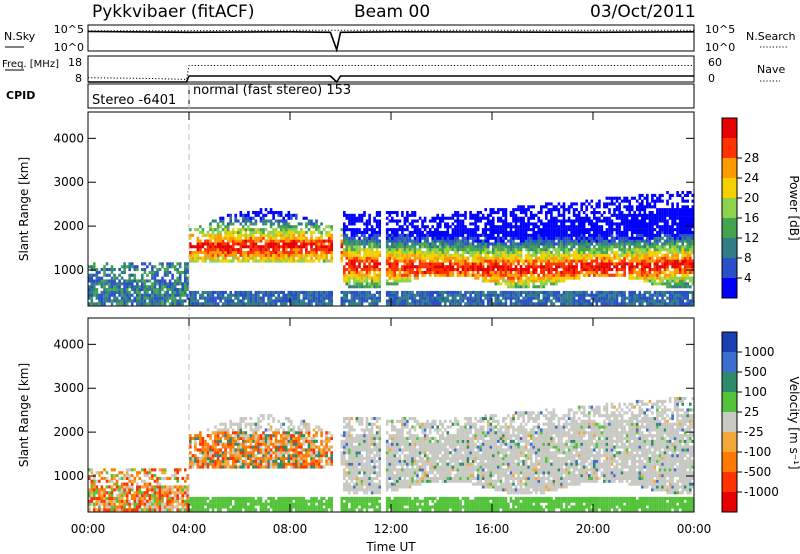 The image size is (800, 554). I want to click on nsearch-label: N.Search, so click(771, 36).